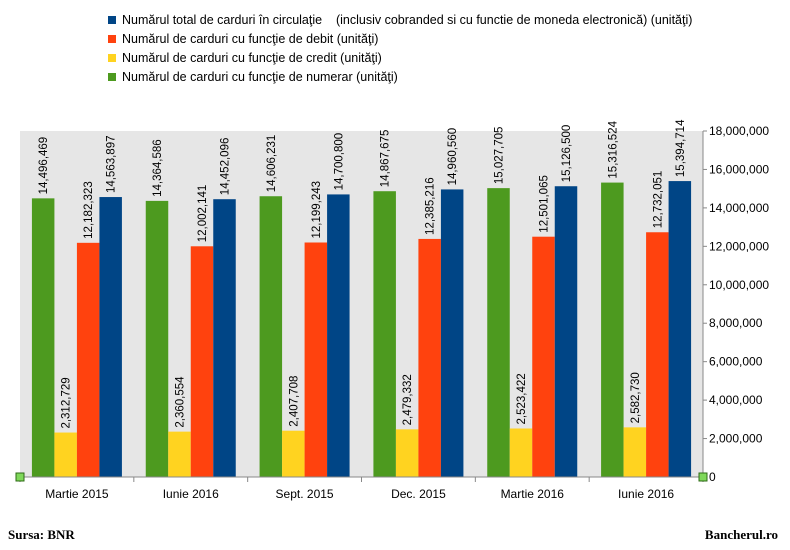 Image resolution: width=790 pixels, height=550 pixels. What do you see at coordinates (77, 494) in the screenshot?
I see `x-category-label: Martie 2015` at bounding box center [77, 494].